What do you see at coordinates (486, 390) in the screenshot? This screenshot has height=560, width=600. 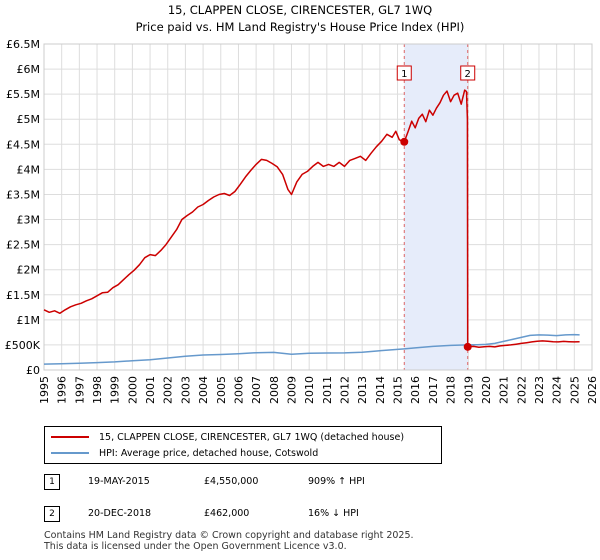 I see `x-tick-label: 2020` at bounding box center [486, 390].